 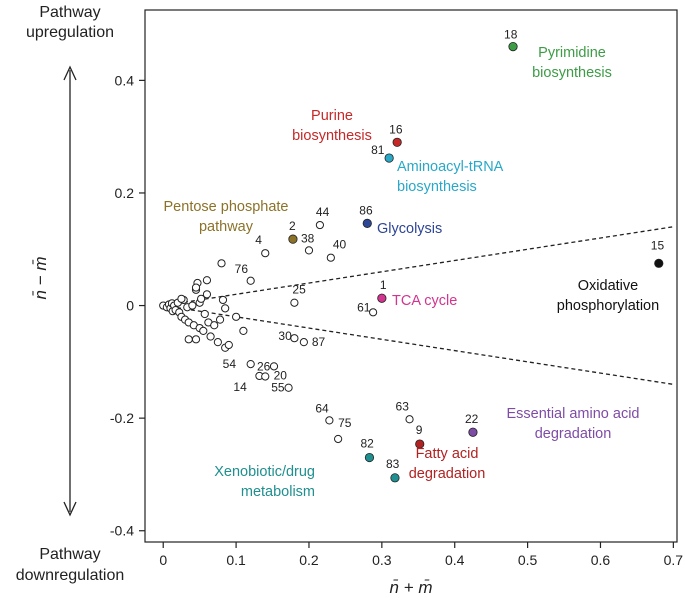 What do you see at coordinates (572, 73) in the screenshot?
I see `pathway-name-18-line2: biosynthesis` at bounding box center [572, 73].